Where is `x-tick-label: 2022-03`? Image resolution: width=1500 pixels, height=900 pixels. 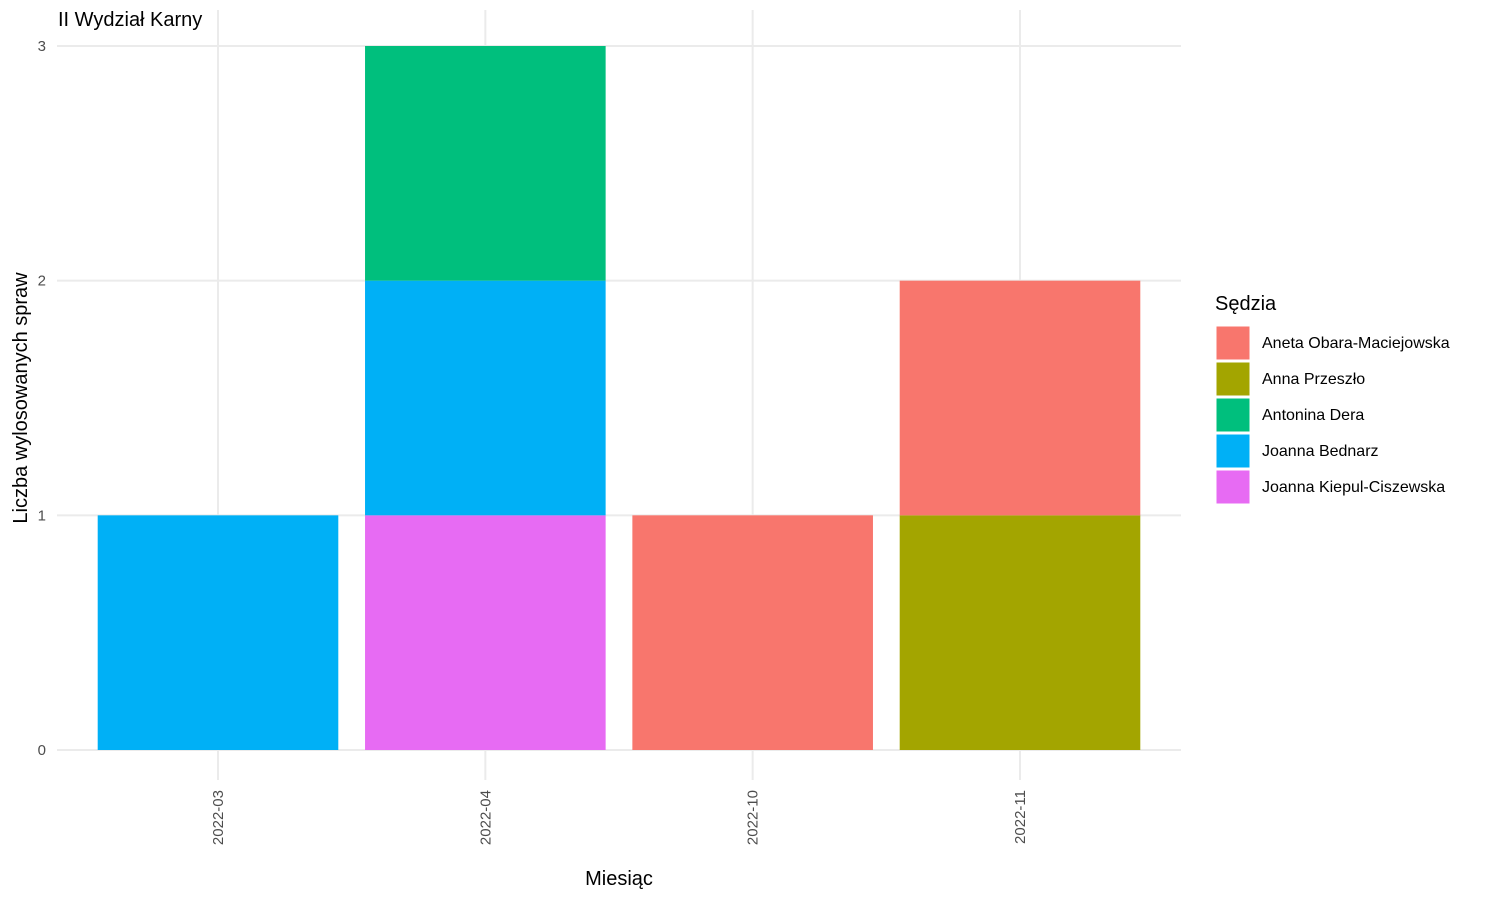
x-tick-label: 2022-03 is located at coordinates (218, 817).